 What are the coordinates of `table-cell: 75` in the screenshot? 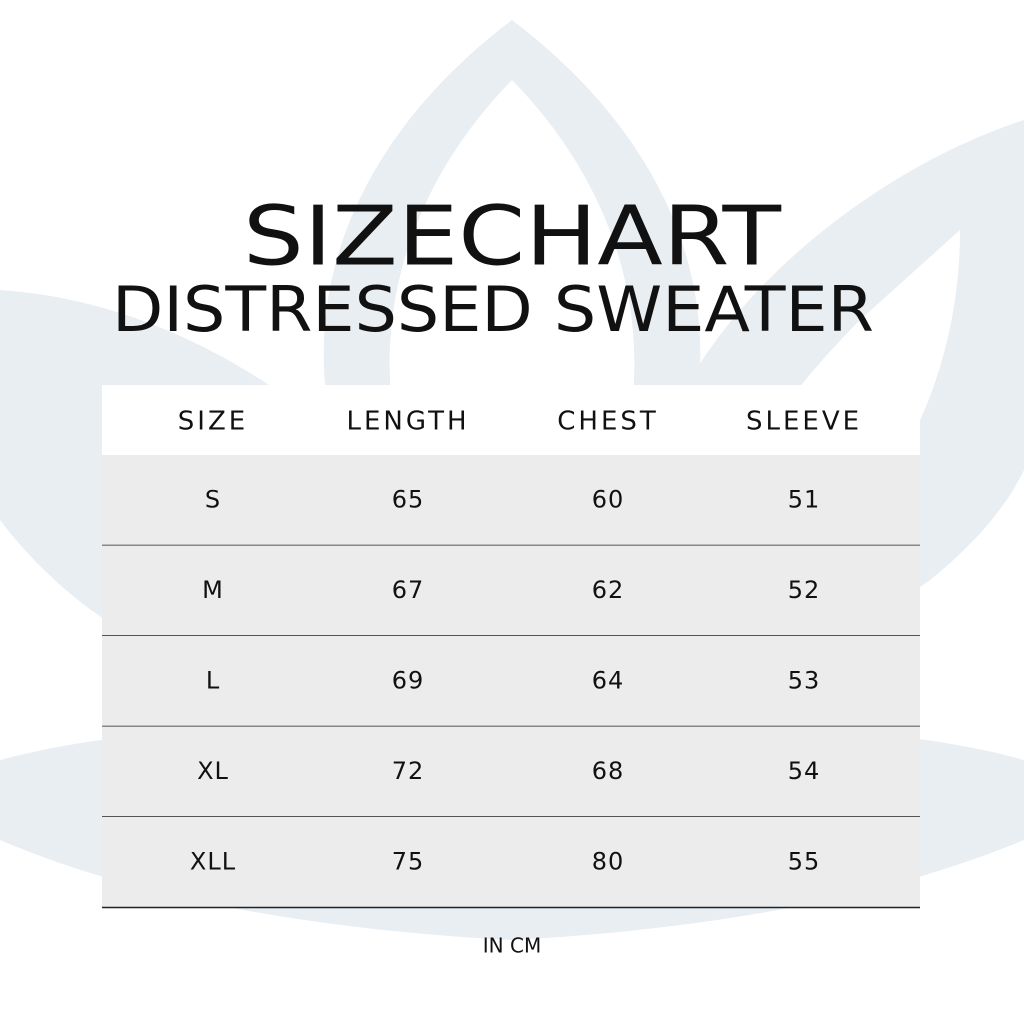 It's located at (408, 861).